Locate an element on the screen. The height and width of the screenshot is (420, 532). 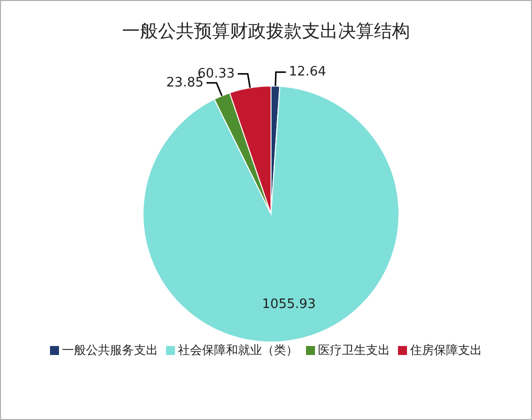
data-label: 1055.93 is located at coordinates (289, 304).